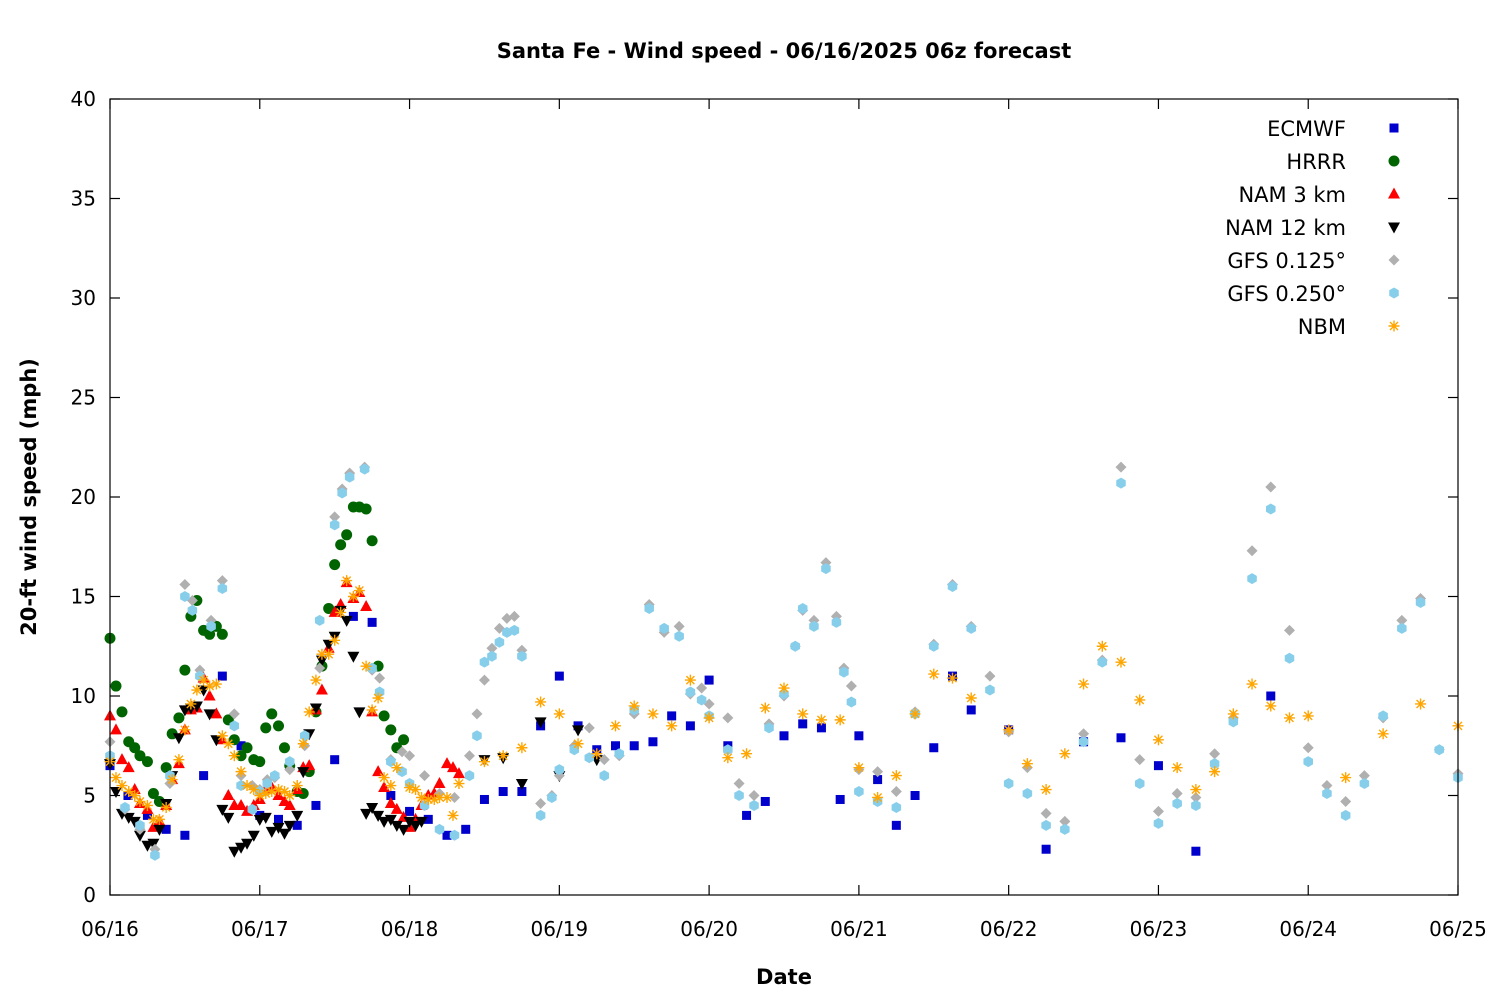 The height and width of the screenshot is (1004, 1500). What do you see at coordinates (1159, 929) in the screenshot?
I see `x-tick-label: 06/23` at bounding box center [1159, 929].